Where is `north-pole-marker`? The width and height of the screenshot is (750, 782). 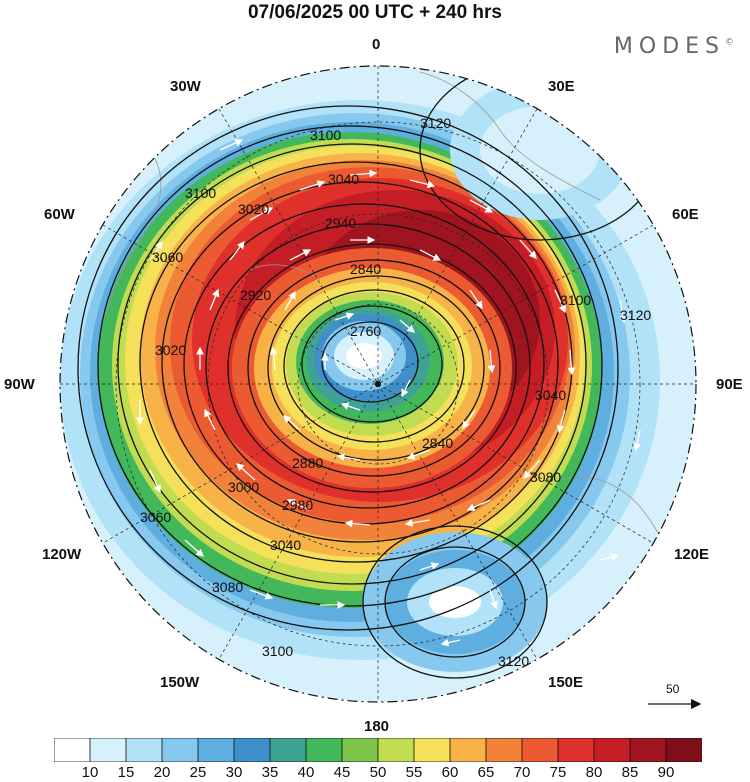
north-pole-marker is located at coordinates (378, 384).